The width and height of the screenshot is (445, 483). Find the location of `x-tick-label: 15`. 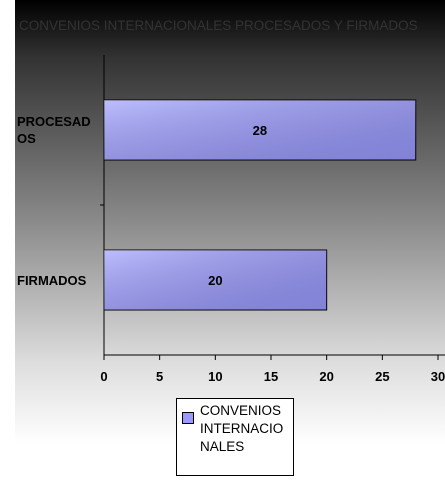

x-tick-label: 15 is located at coordinates (271, 376).